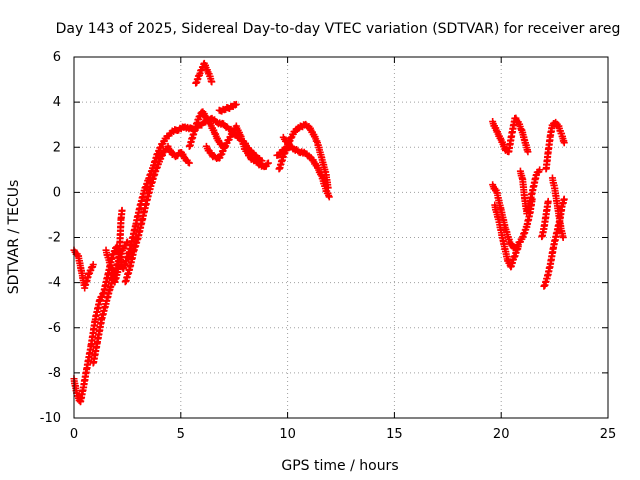 The width and height of the screenshot is (640, 480). I want to click on x-tick-label: 5, so click(181, 434).